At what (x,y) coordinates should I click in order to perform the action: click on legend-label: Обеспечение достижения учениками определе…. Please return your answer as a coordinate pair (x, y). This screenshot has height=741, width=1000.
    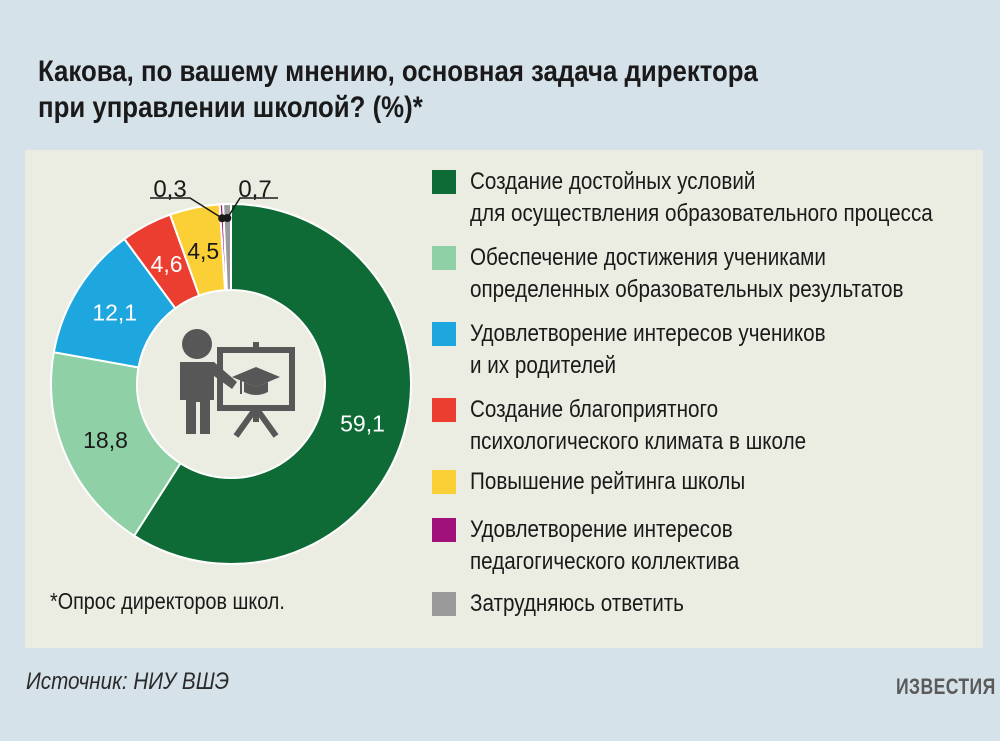
    Looking at the image, I should click on (728, 274).